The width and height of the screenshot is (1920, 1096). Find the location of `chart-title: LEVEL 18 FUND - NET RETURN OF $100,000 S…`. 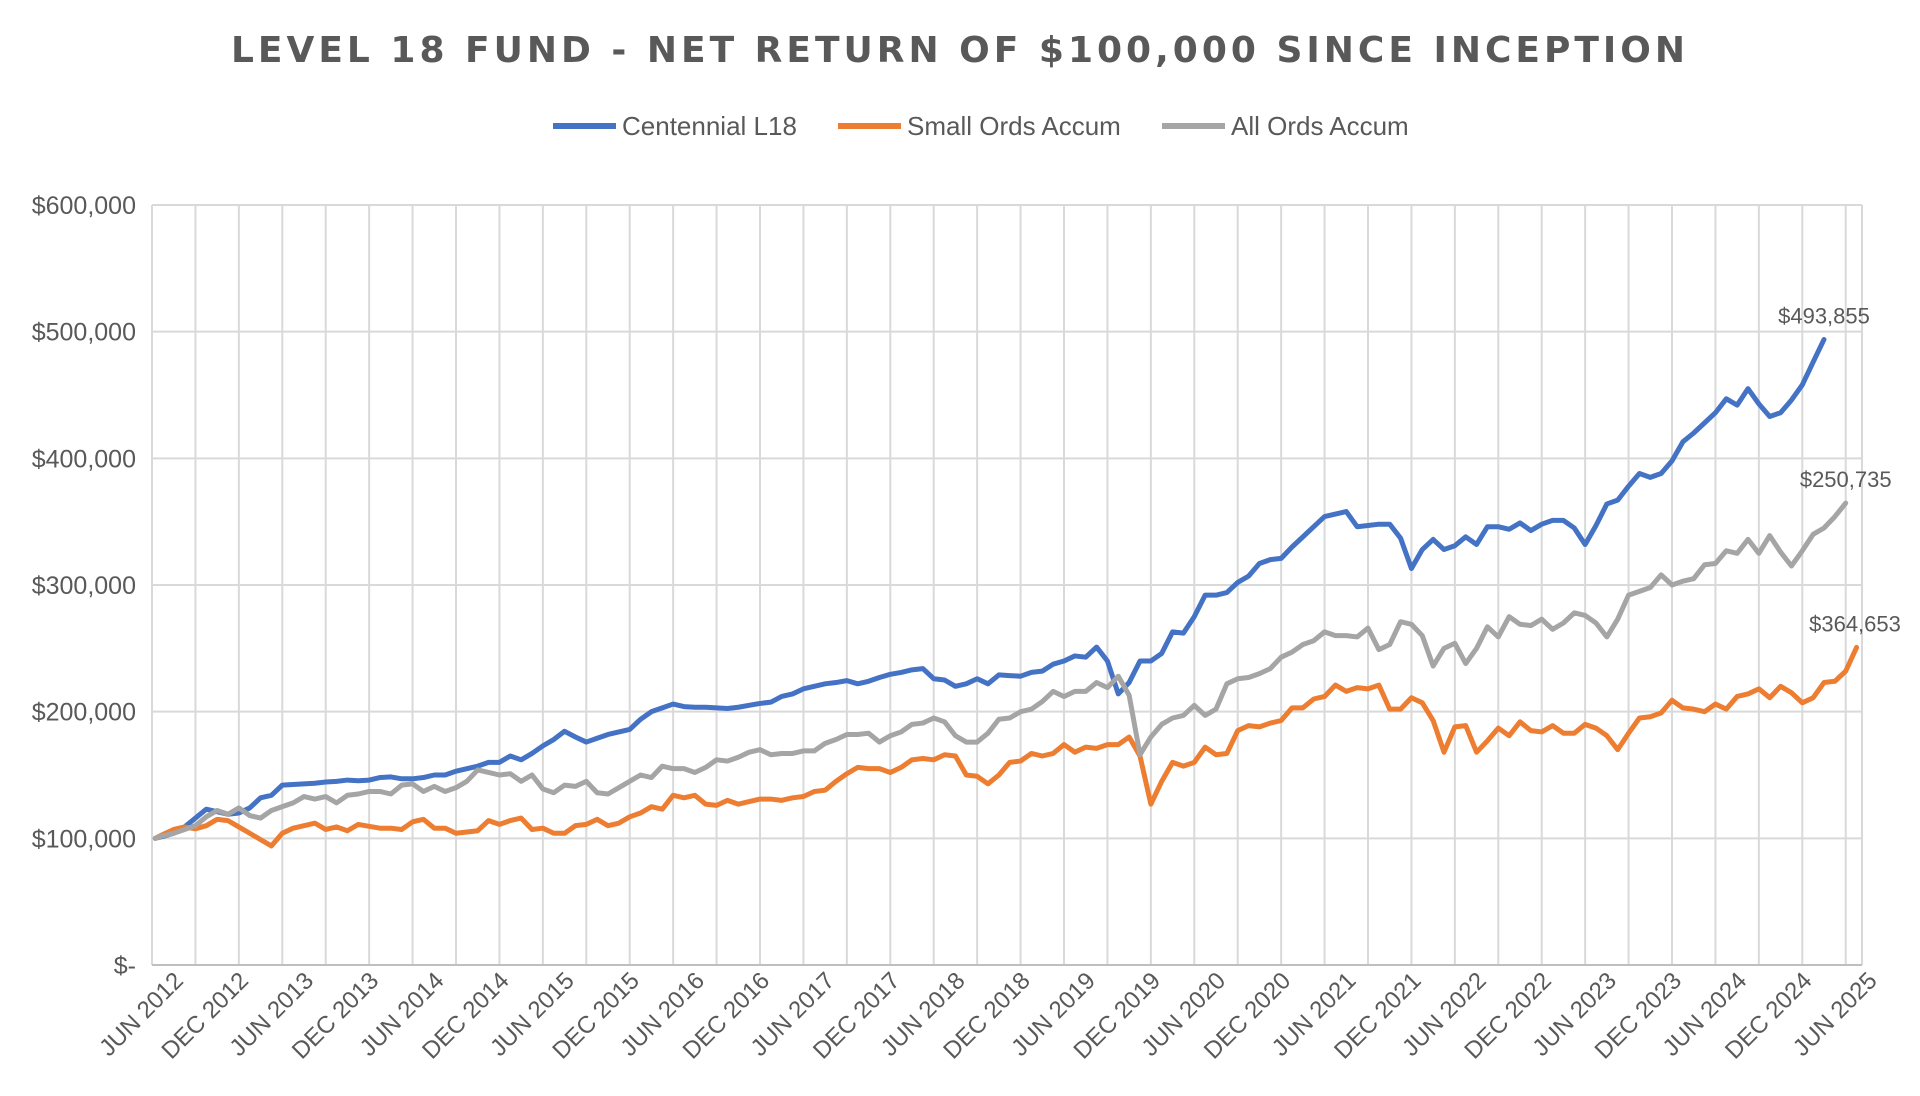

chart-title: LEVEL 18 FUND - NET RETURN OF $100,000 S… is located at coordinates (960, 50).